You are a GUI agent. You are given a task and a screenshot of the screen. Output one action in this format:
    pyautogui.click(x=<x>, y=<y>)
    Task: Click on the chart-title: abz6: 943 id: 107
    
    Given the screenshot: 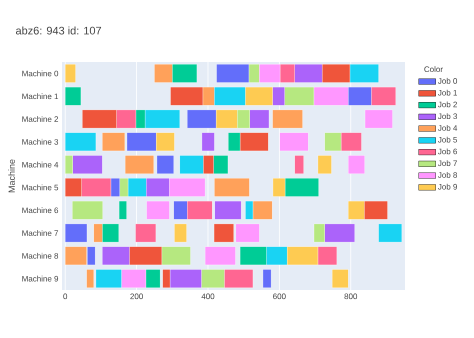 What is the action you would take?
    pyautogui.click(x=59, y=30)
    